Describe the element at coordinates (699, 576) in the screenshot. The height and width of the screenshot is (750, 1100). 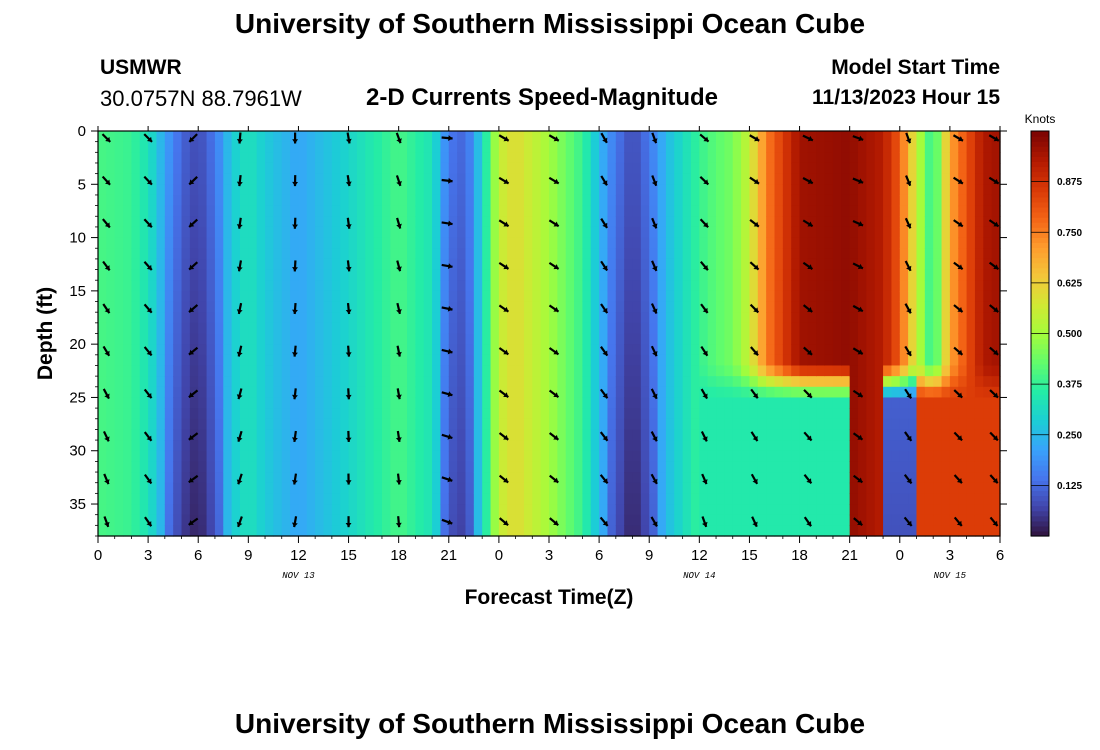
I see `date-label: NOV 14` at that location.